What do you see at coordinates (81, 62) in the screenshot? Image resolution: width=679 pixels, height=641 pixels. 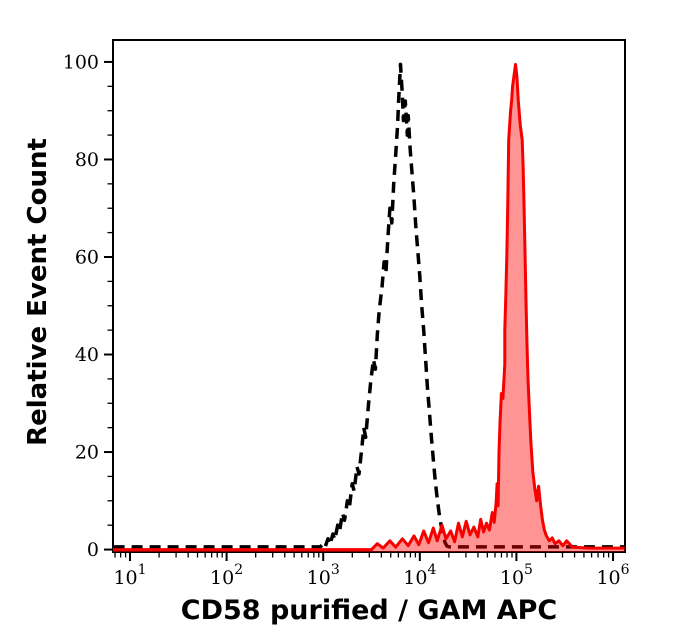 I see `svg-text: 100` at bounding box center [81, 62].